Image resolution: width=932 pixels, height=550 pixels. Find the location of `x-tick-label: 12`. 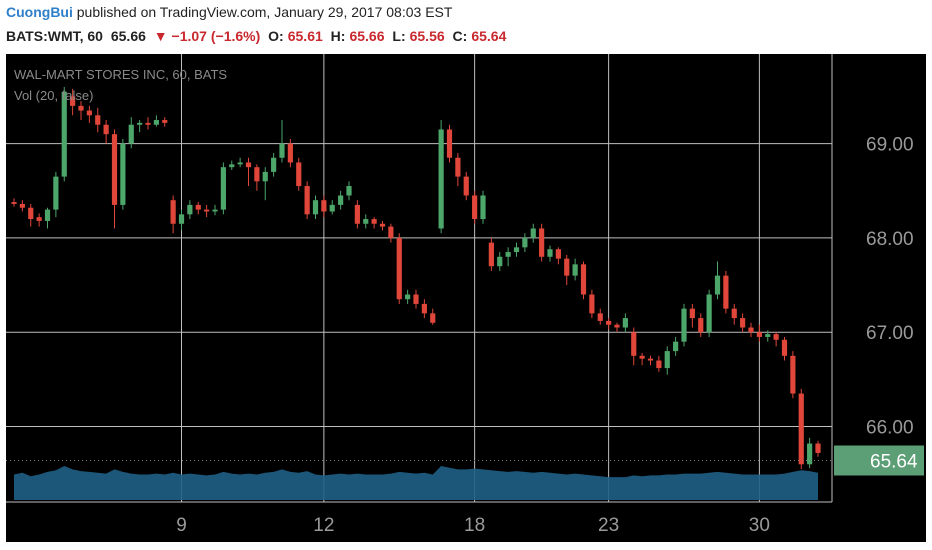

x-tick-label: 12 is located at coordinates (323, 525).